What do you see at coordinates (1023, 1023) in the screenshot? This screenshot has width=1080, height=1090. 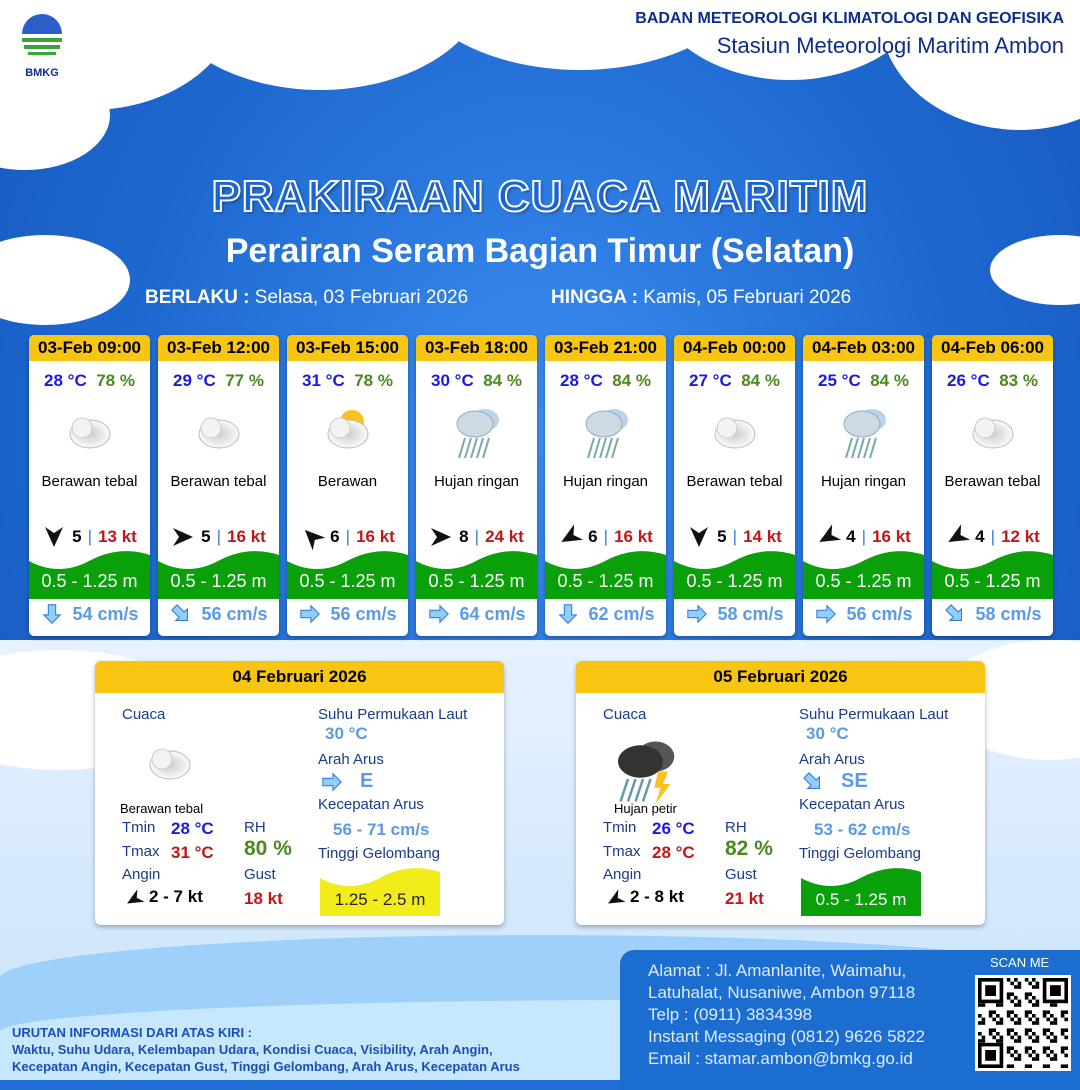 I see `qr-code` at bounding box center [1023, 1023].